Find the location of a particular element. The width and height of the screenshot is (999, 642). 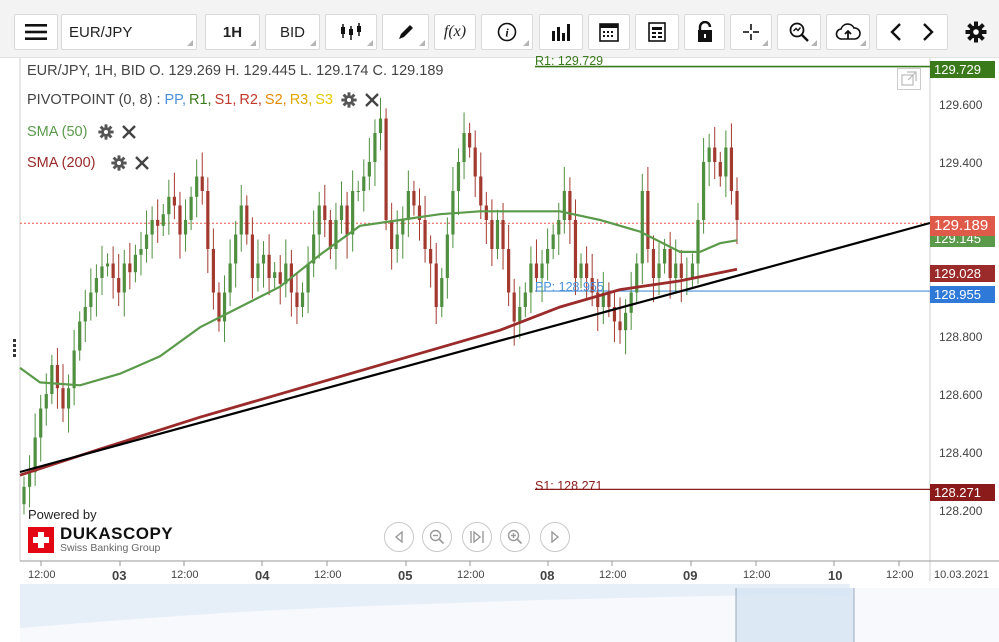

zoom-button is located at coordinates (799, 32).